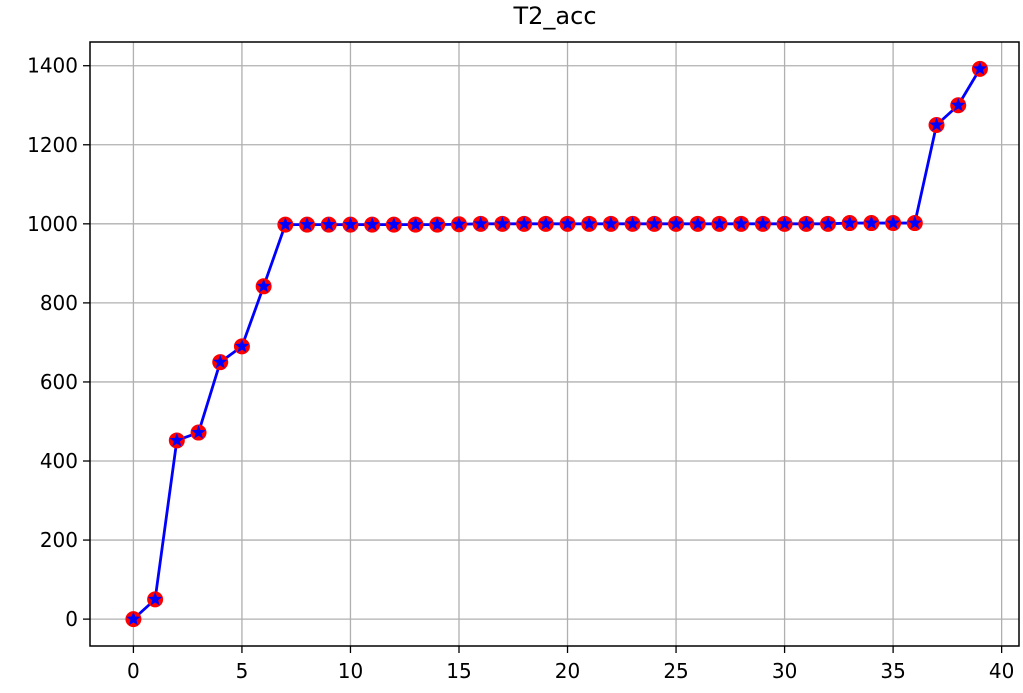  Describe the element at coordinates (242, 671) in the screenshot. I see `x-tick-label: 5` at that location.